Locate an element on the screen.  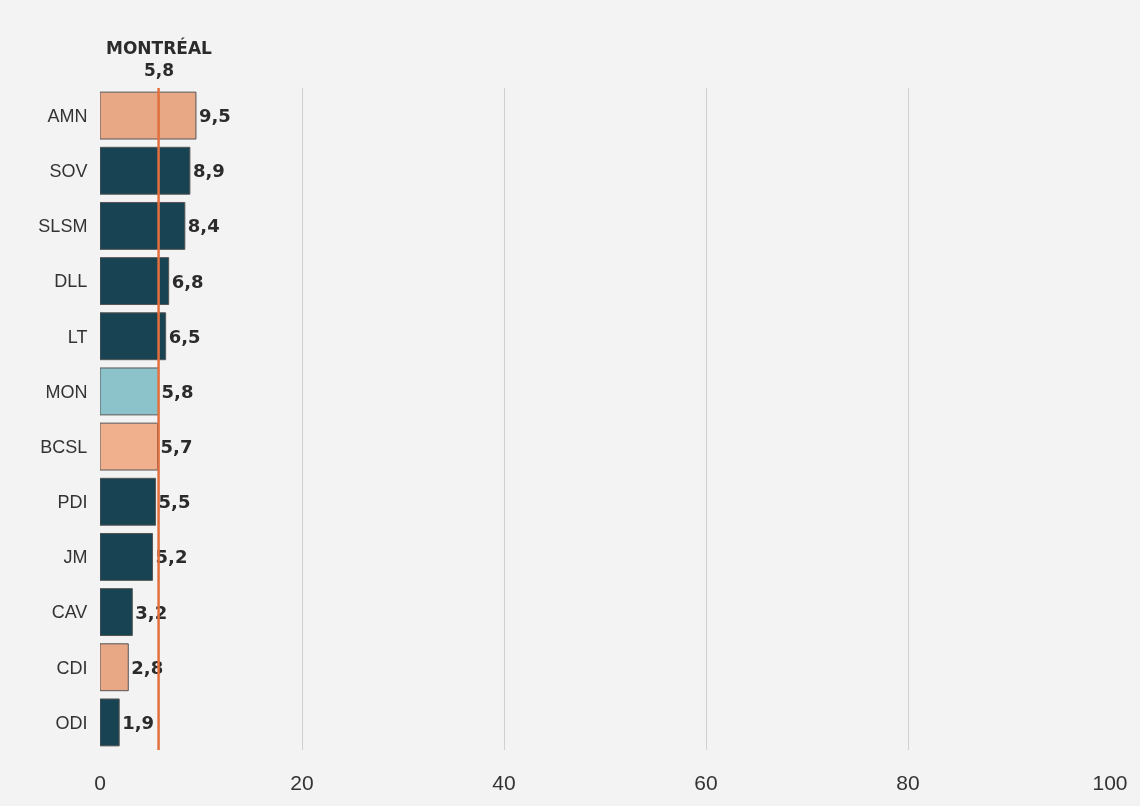
y-tick-label: PDI is located at coordinates (72, 502).